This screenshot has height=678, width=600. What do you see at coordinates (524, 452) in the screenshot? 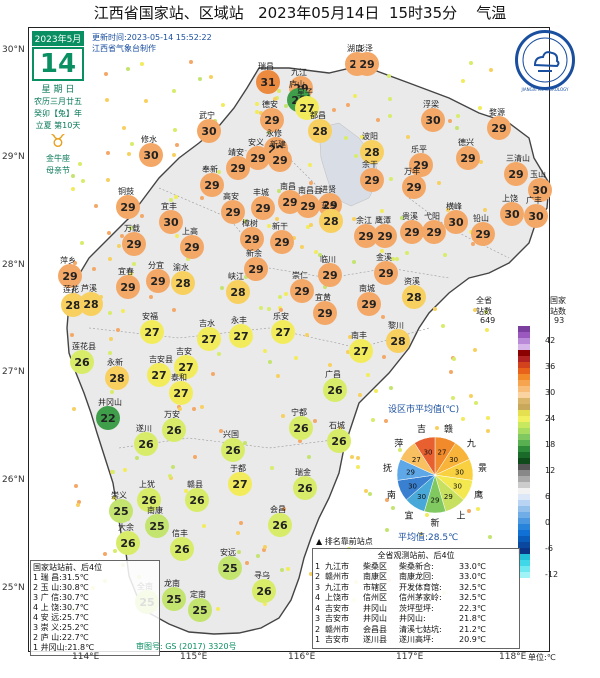
I see `color-legend` at bounding box center [524, 452].